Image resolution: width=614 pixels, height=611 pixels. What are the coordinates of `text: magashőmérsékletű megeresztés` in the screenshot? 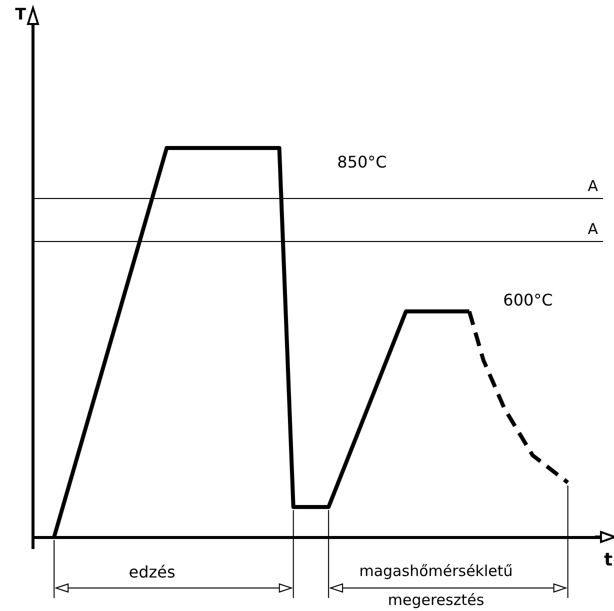 It's located at (436, 585).